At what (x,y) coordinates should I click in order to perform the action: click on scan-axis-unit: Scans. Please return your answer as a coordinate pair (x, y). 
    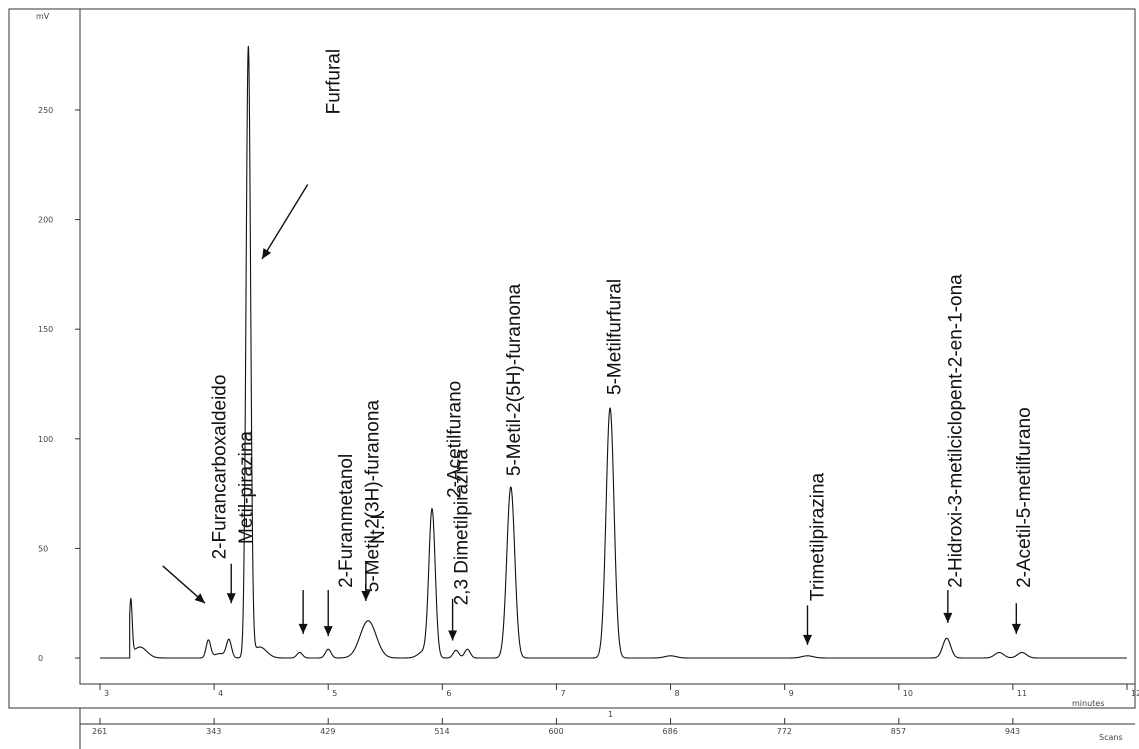
    Looking at the image, I should click on (1111, 737).